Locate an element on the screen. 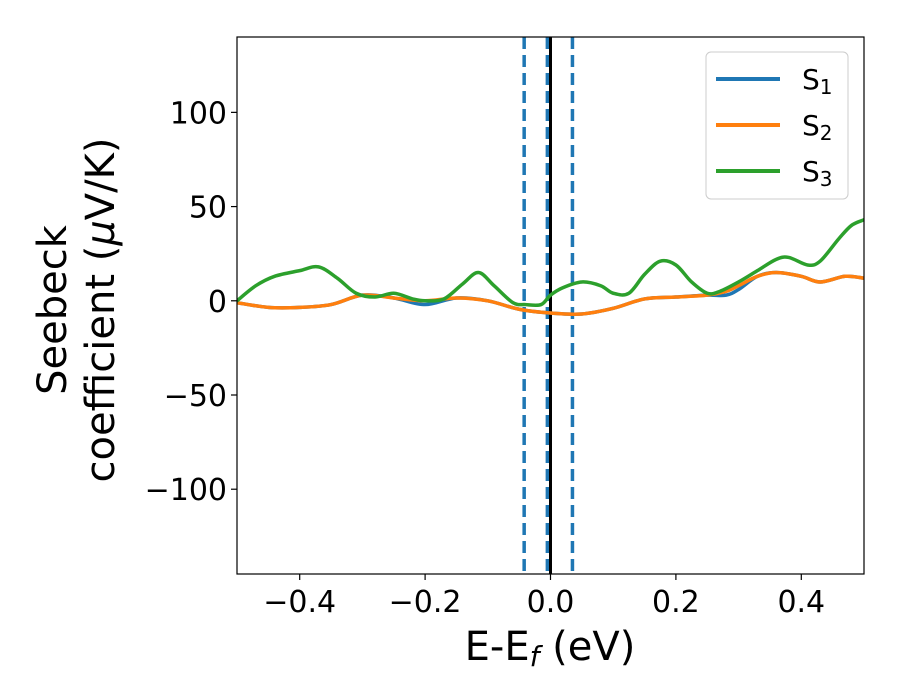  legend: S1 S2 S3 is located at coordinates (777, 125).